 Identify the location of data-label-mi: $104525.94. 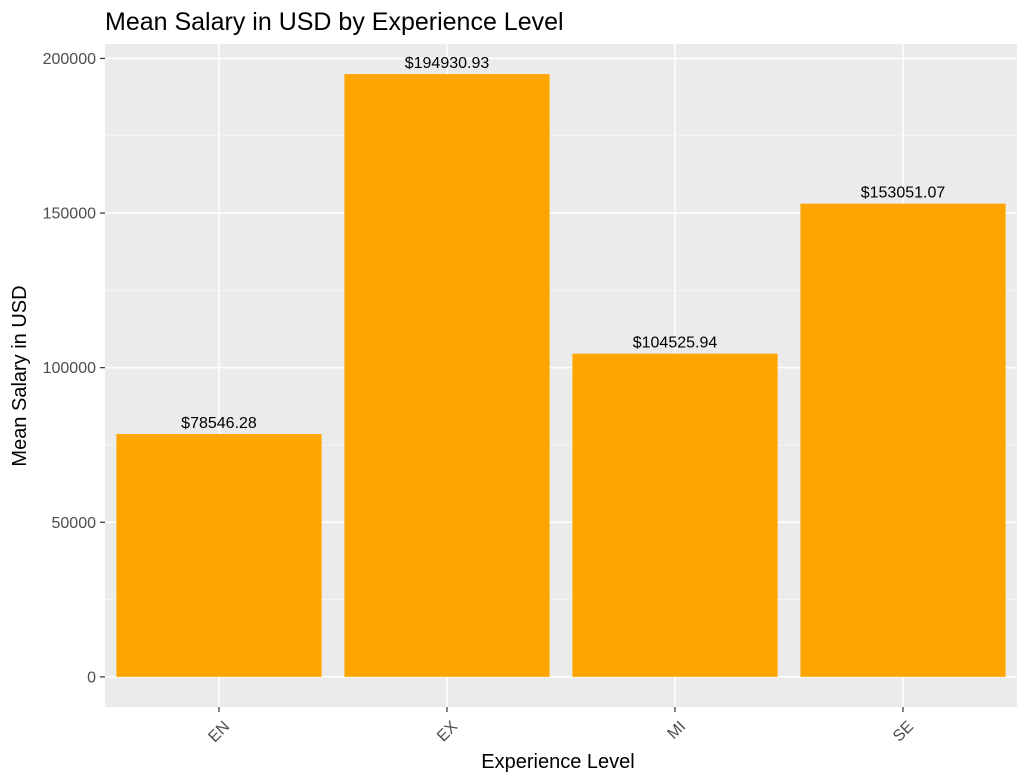
(675, 343).